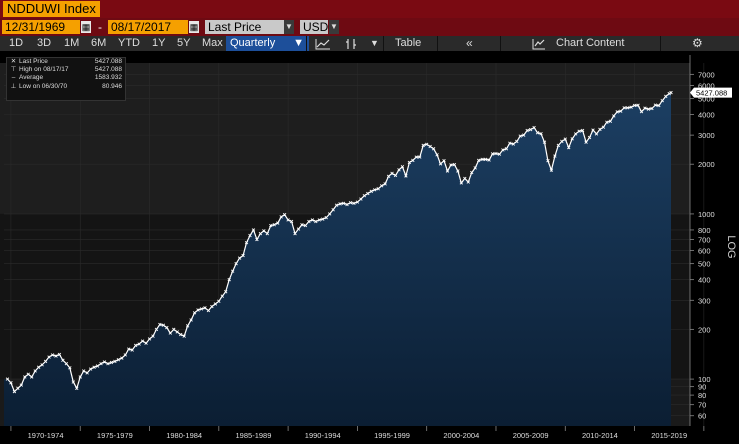 The width and height of the screenshot is (739, 444). What do you see at coordinates (706, 164) in the screenshot?
I see `y-tick-label: 2000` at bounding box center [706, 164].